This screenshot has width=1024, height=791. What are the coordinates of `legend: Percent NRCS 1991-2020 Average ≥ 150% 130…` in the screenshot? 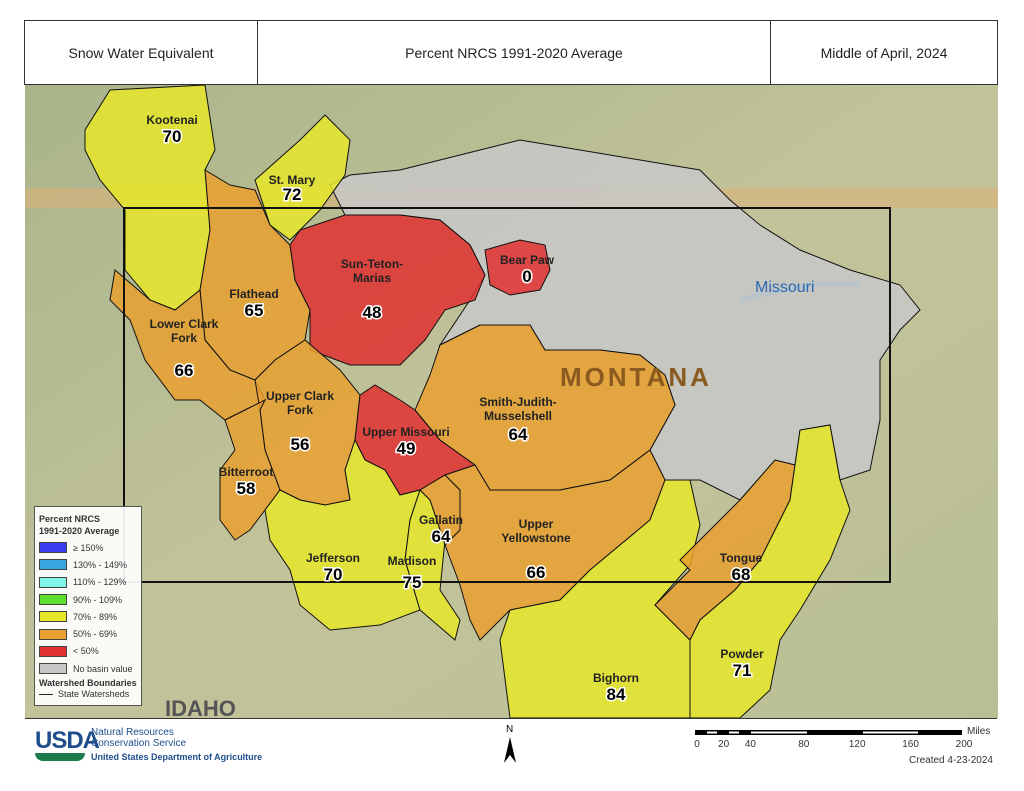 It's located at (88, 606).